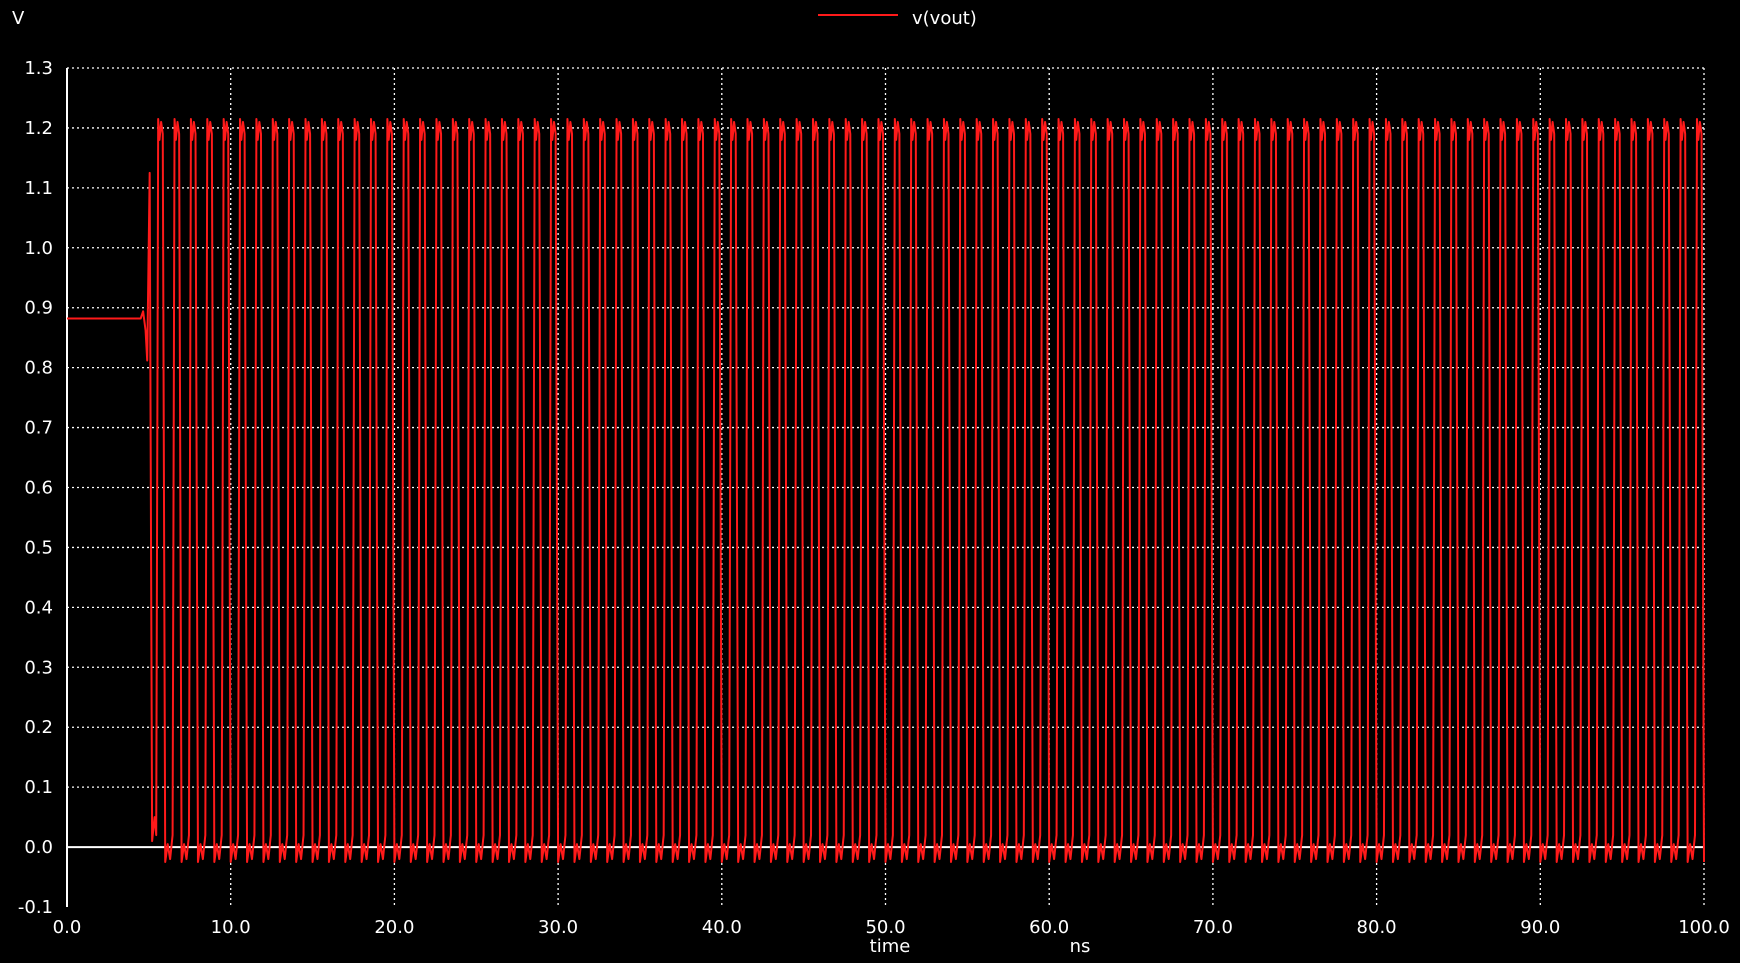  I want to click on x-tick-label: 60.0, so click(1049, 927).